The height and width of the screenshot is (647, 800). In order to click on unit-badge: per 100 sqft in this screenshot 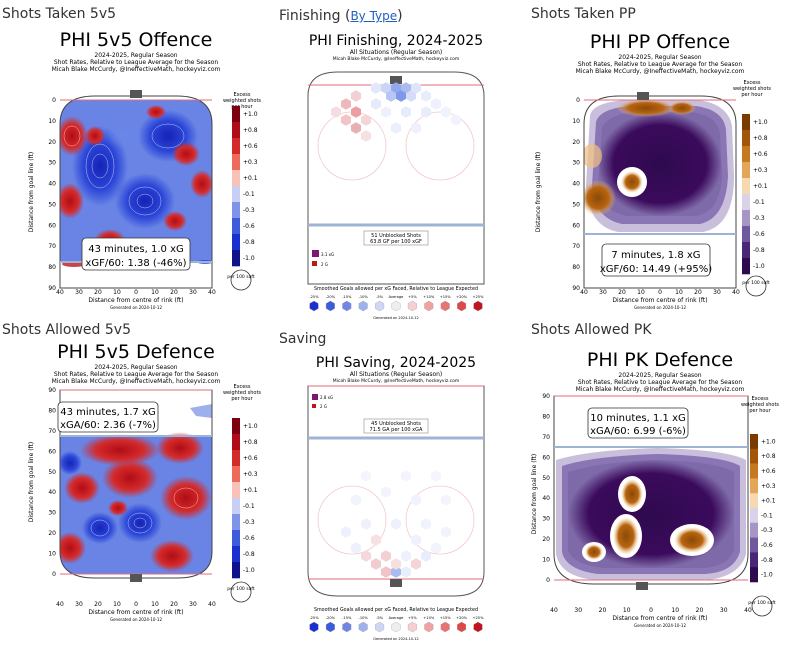, I will do `click(241, 280)`.